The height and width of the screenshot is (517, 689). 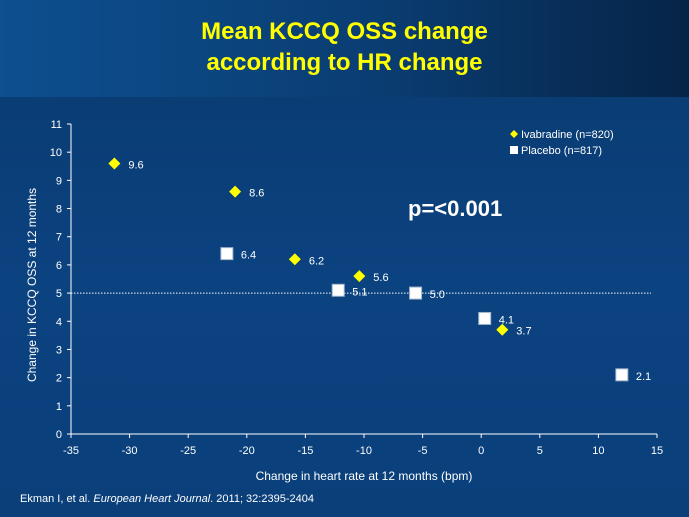 What do you see at coordinates (380, 278) in the screenshot?
I see `data-label: 5.6` at bounding box center [380, 278].